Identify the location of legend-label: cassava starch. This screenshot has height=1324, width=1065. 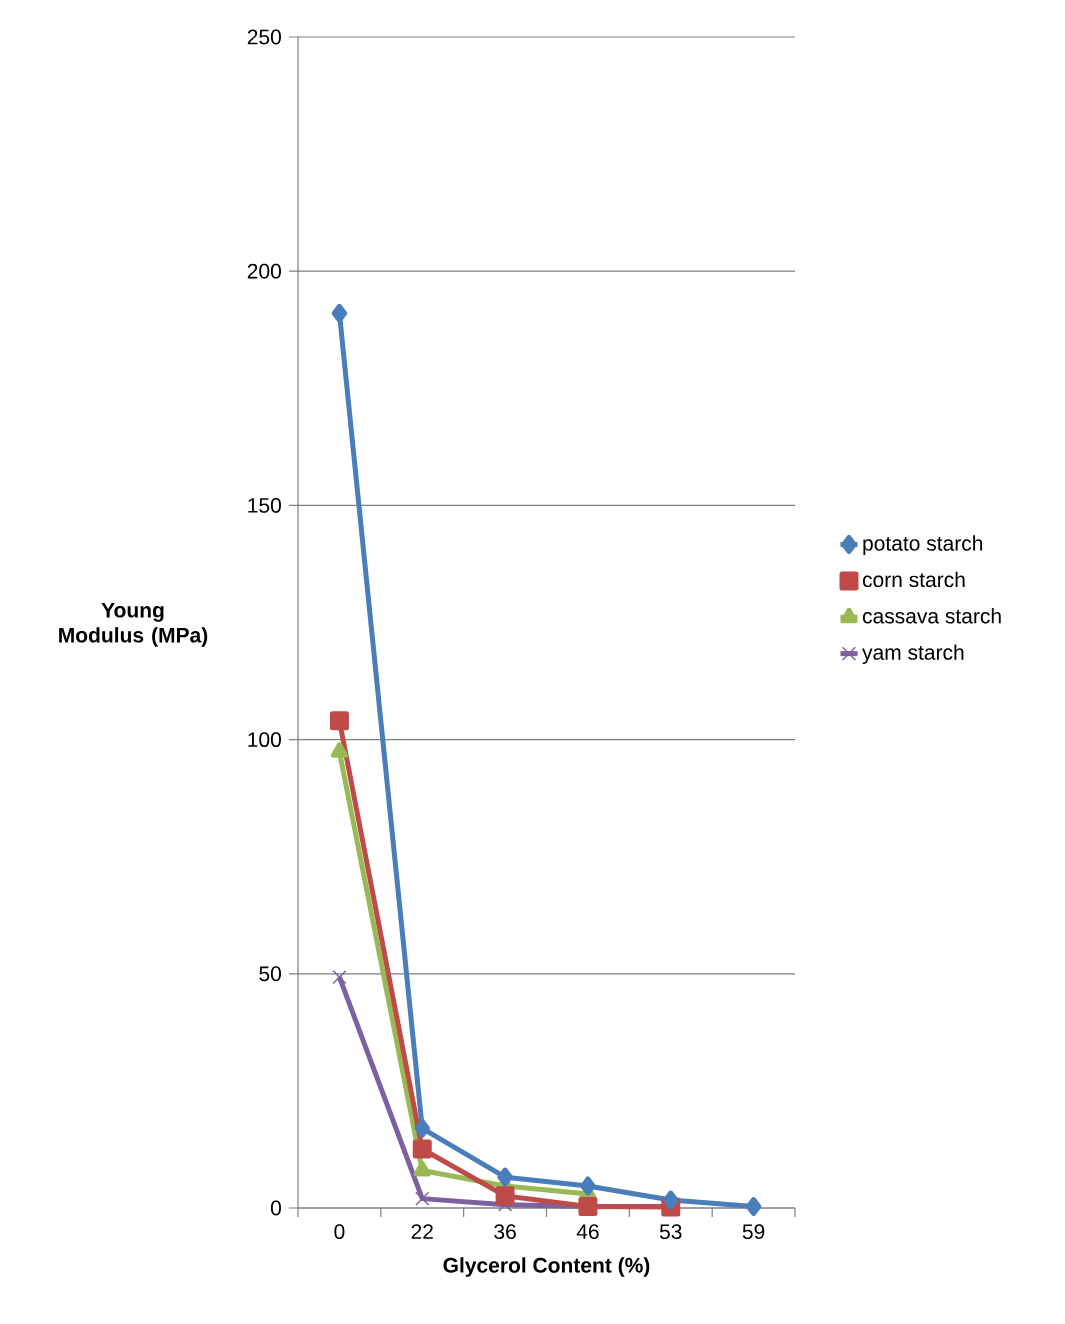
(931, 616).